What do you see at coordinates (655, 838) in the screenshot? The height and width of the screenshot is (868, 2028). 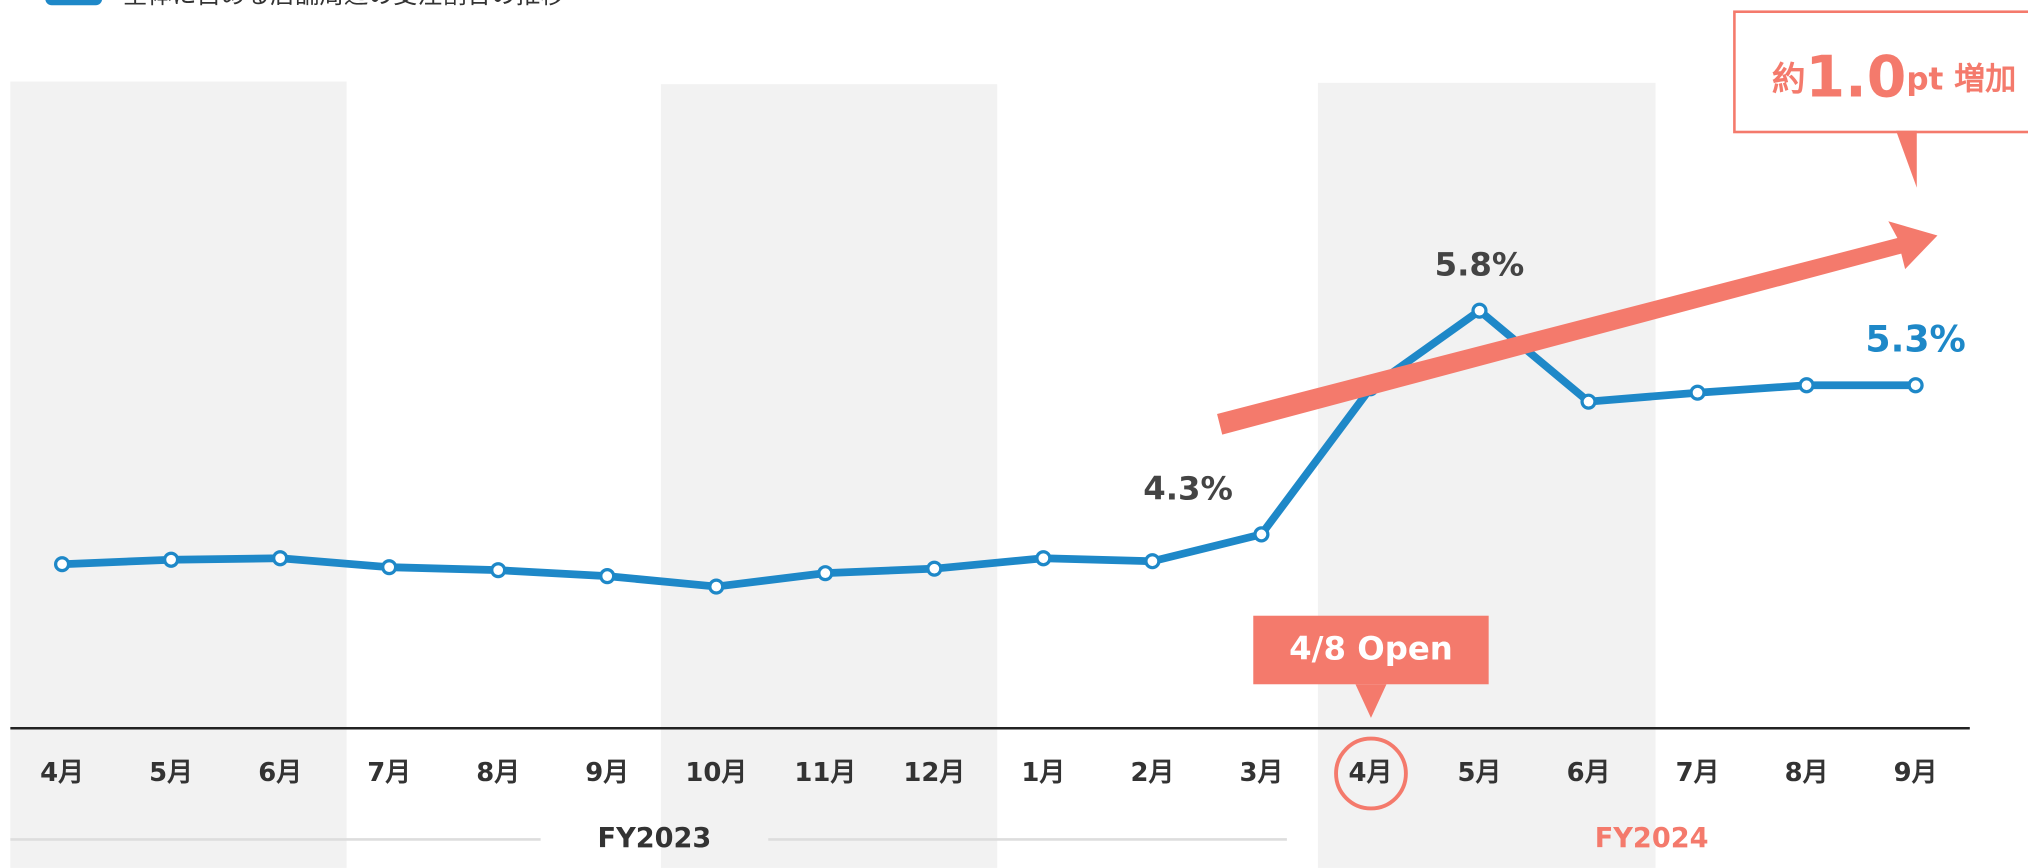 I see `group-label: FY2023` at bounding box center [655, 838].